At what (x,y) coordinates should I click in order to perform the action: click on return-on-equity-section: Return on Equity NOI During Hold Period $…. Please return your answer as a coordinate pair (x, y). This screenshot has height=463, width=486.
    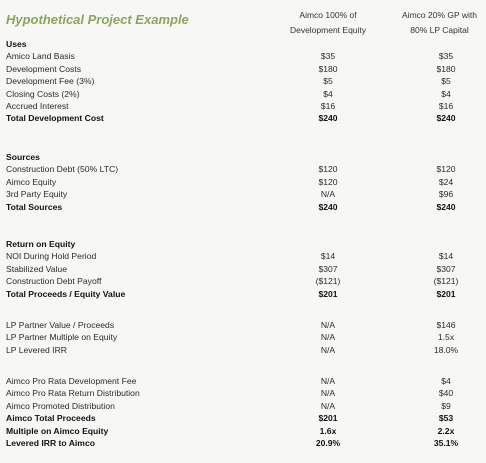
    Looking at the image, I should click on (246, 269).